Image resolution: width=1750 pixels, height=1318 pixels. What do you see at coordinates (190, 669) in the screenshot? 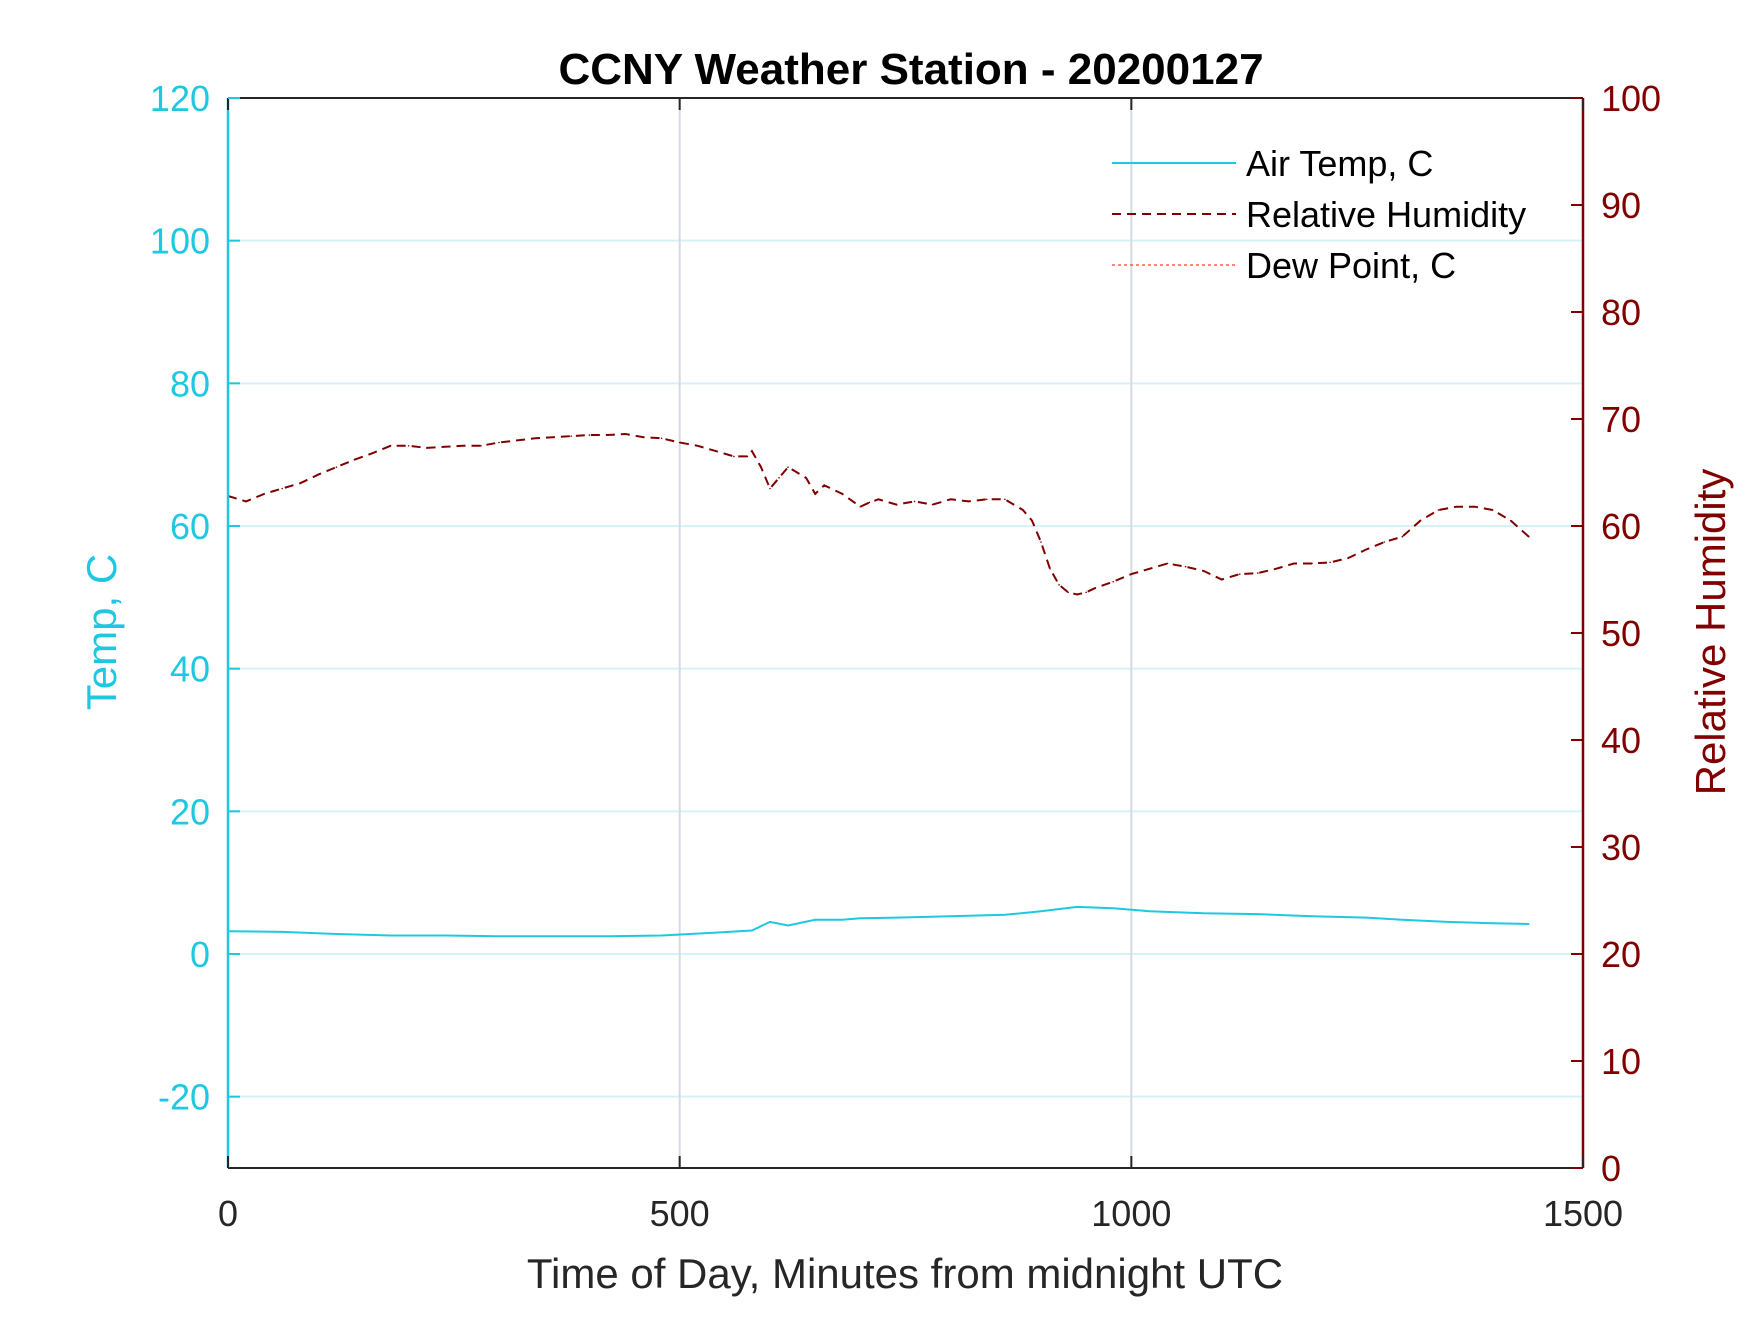
I see `left-y-tick-label: 40` at bounding box center [190, 669].